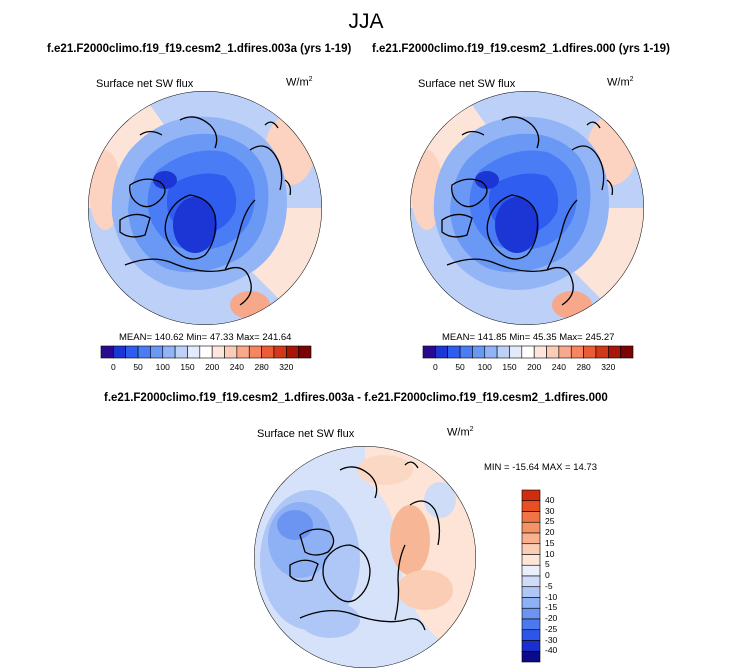 This screenshot has width=732, height=672. I want to click on units-label-diff: W/m2, so click(460, 432).